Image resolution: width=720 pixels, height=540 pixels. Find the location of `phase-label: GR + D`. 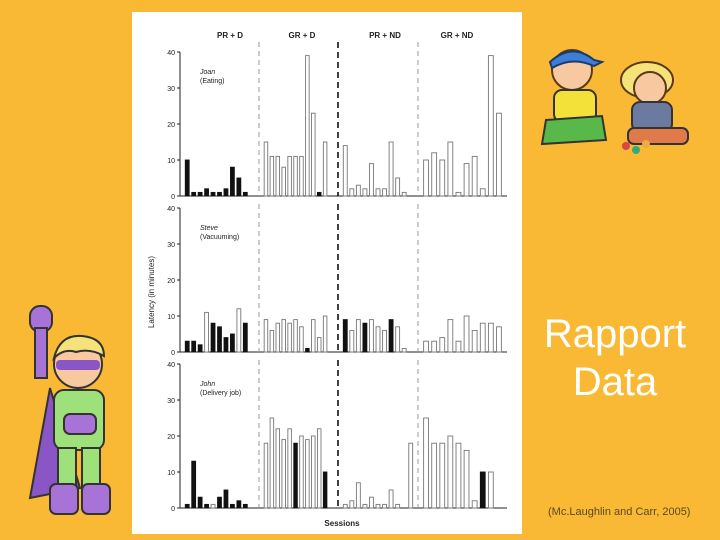

phase-label: GR + D is located at coordinates (302, 35).